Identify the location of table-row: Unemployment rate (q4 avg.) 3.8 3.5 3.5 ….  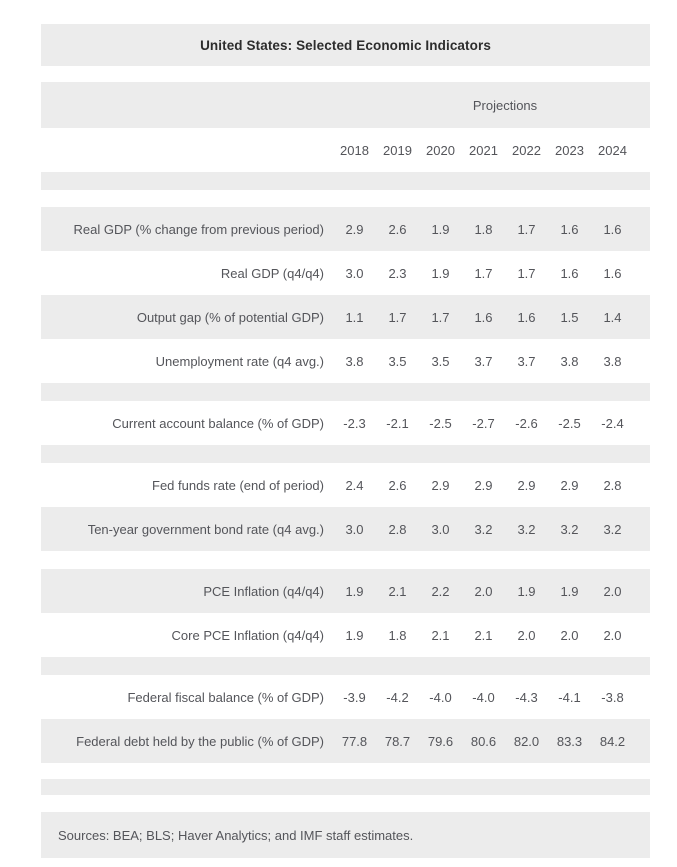
(345, 361).